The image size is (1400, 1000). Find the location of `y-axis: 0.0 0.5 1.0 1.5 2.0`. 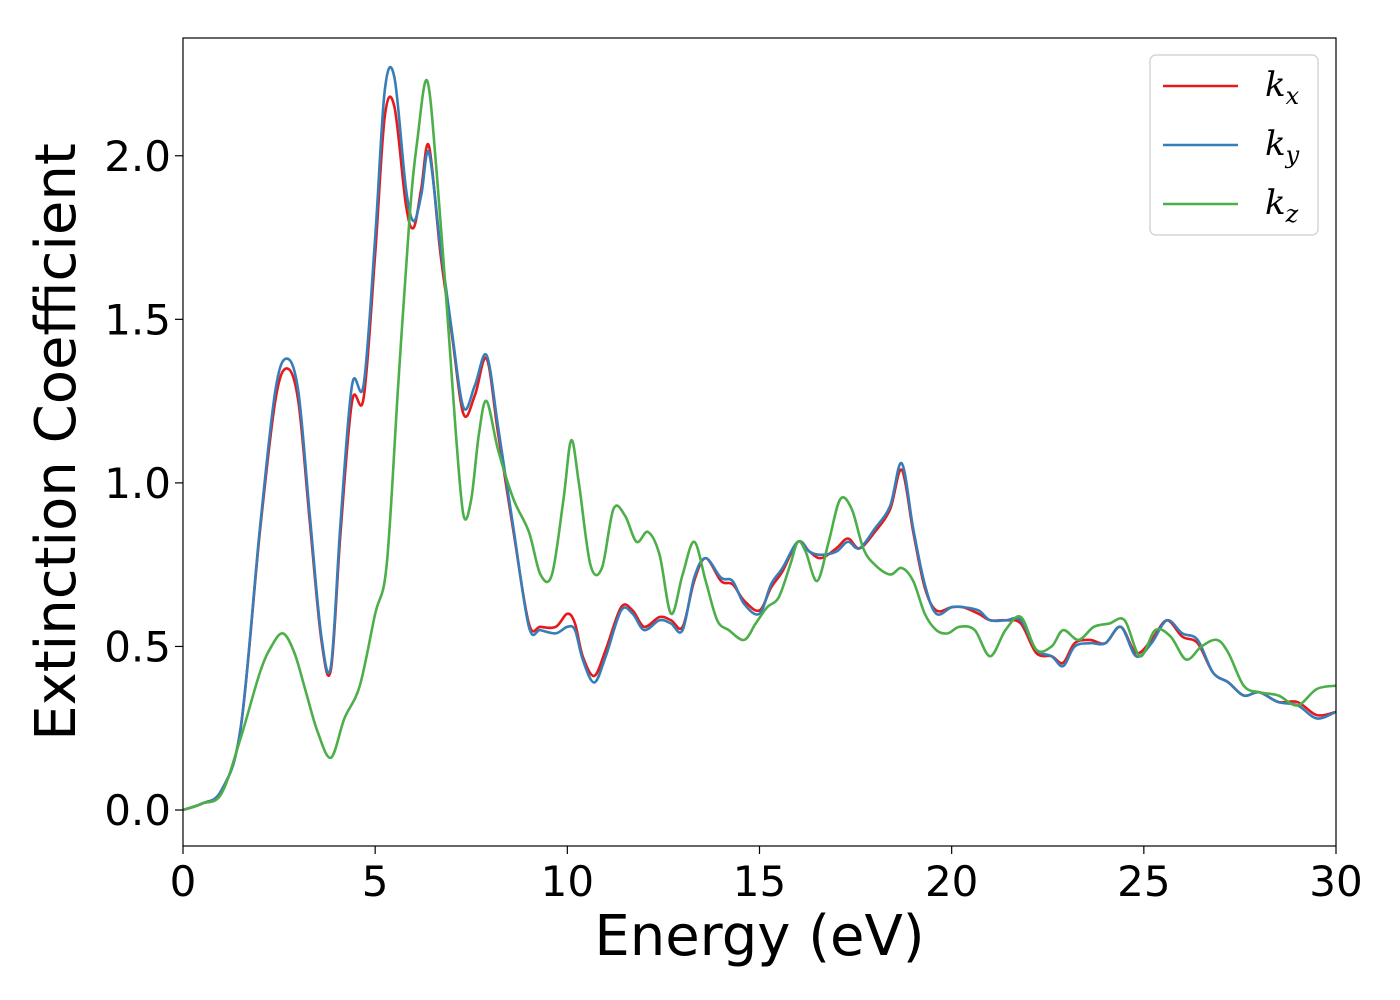

y-axis: 0.0 0.5 1.0 1.5 2.0 is located at coordinates (143, 483).